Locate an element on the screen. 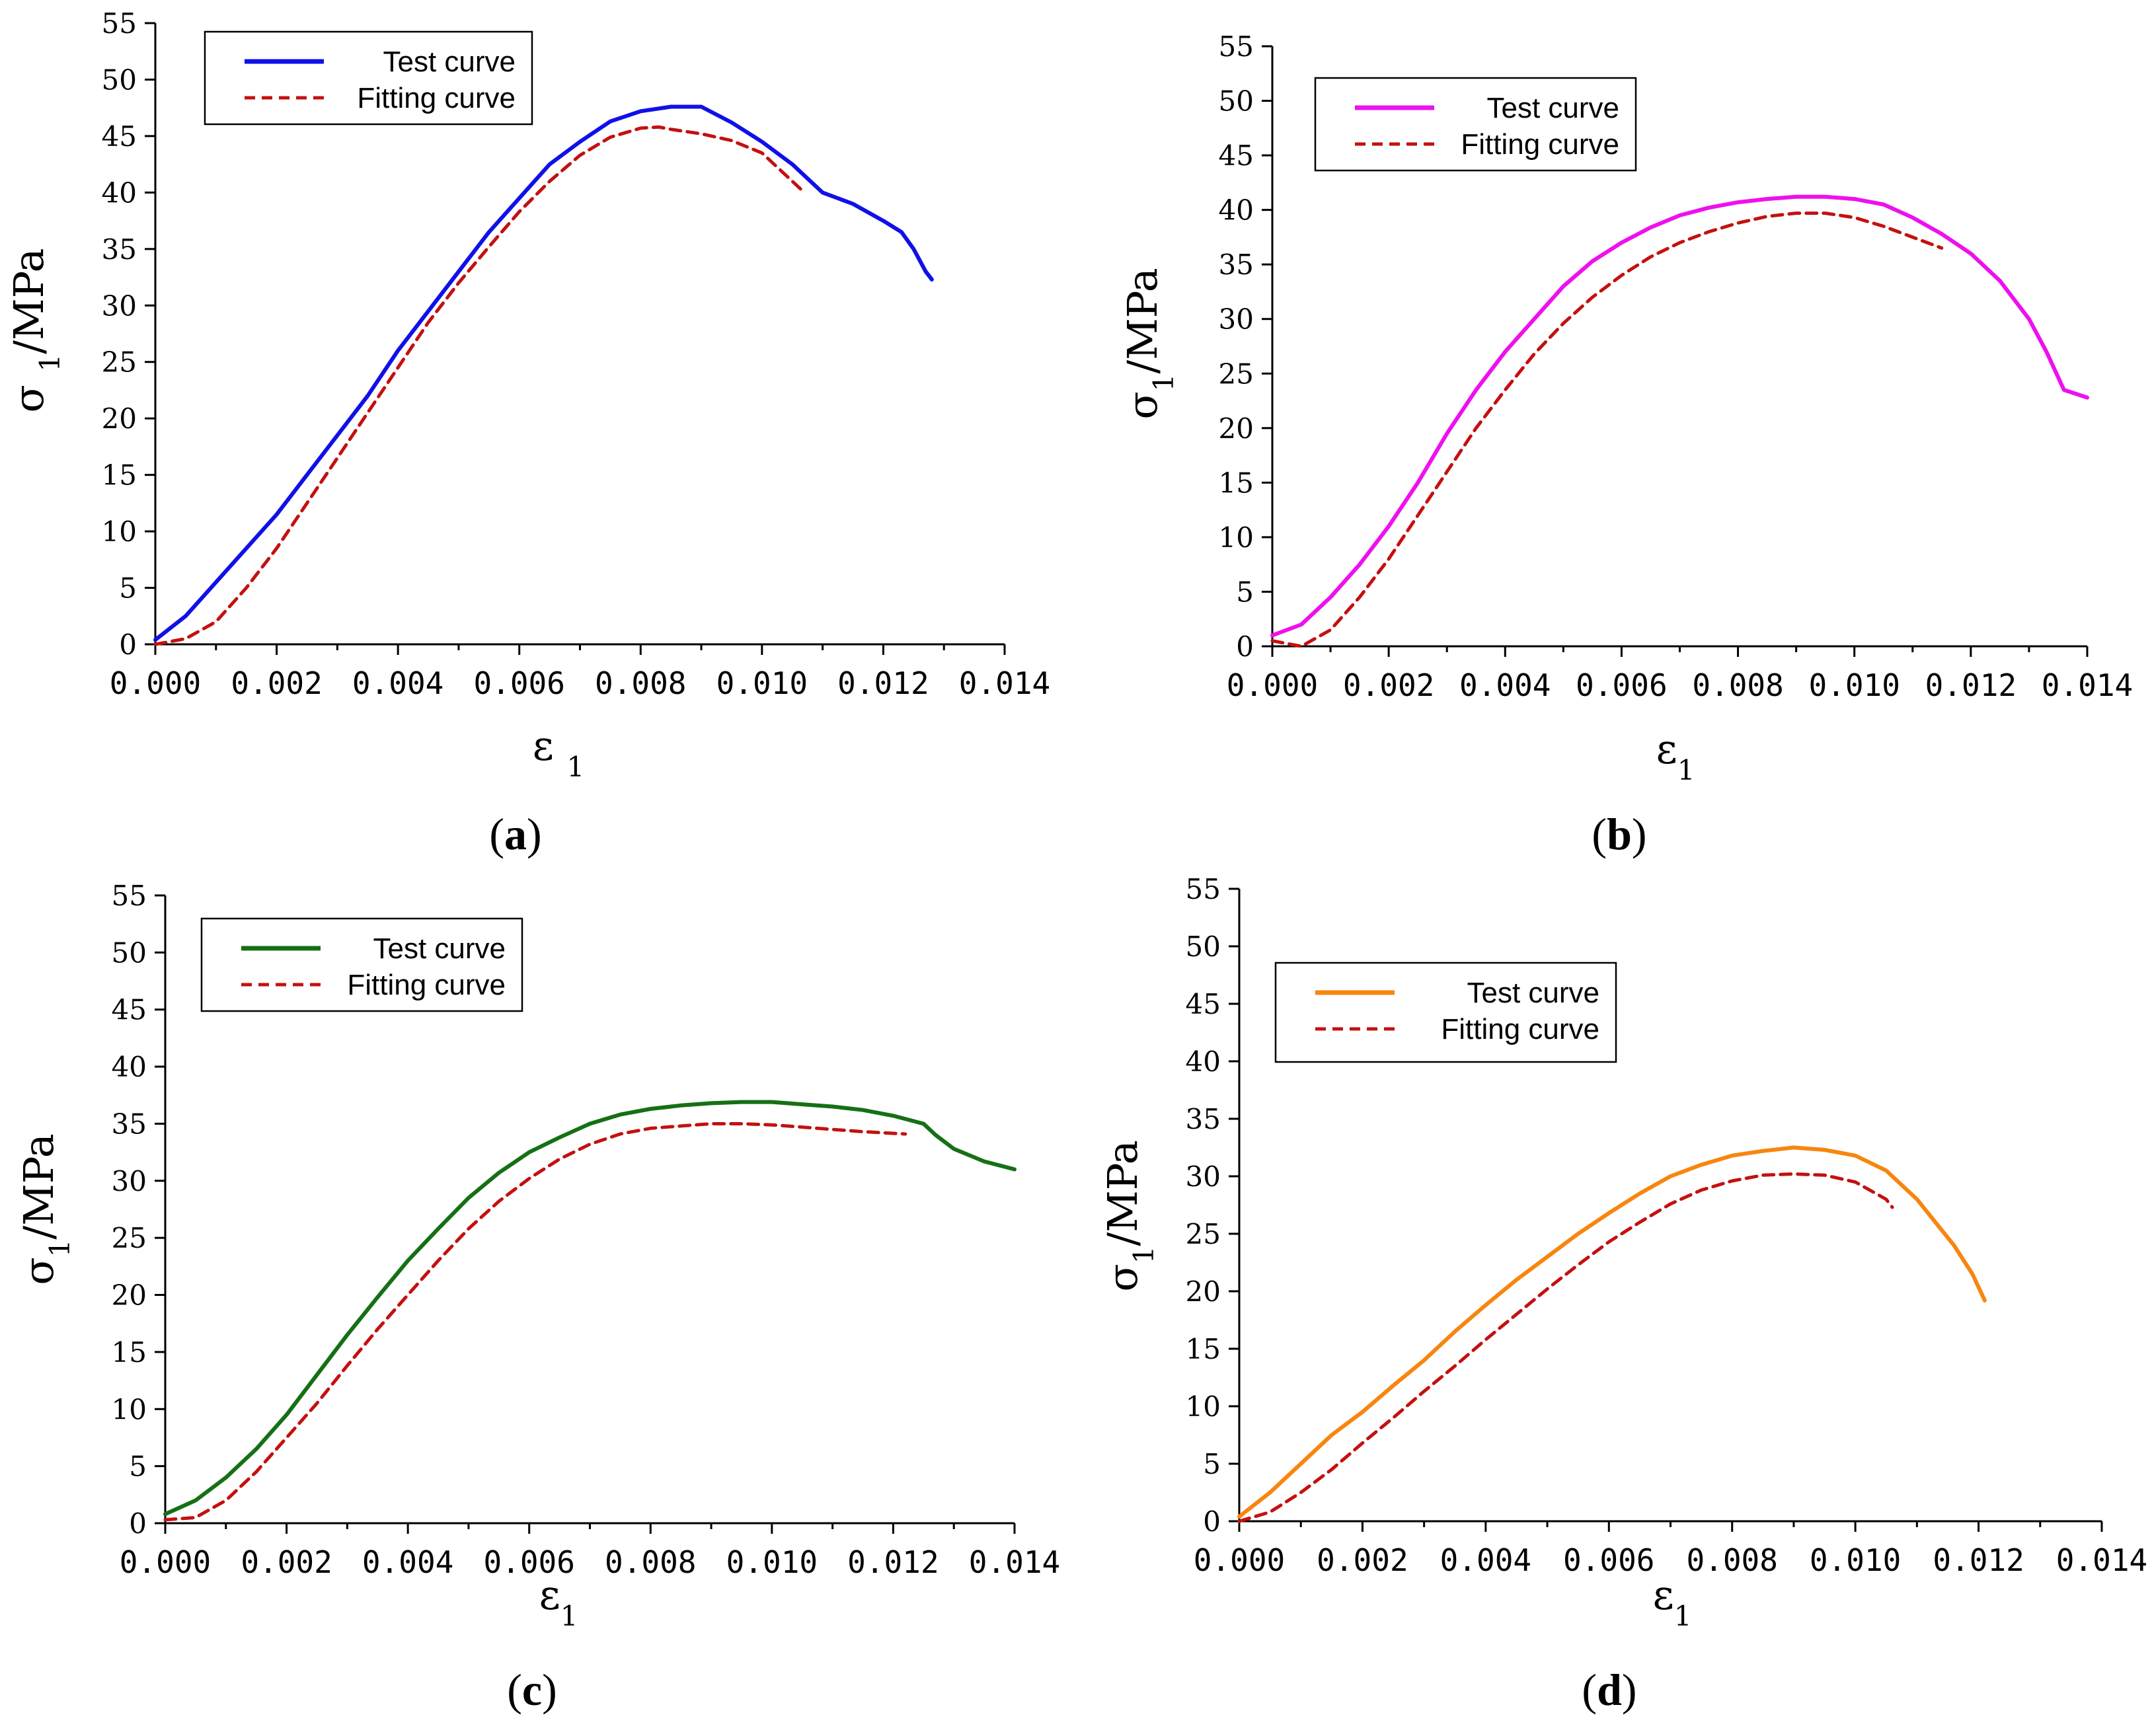 Image resolution: width=2152 pixels, height=1736 pixels. panel-label: (b) is located at coordinates (1619, 834).